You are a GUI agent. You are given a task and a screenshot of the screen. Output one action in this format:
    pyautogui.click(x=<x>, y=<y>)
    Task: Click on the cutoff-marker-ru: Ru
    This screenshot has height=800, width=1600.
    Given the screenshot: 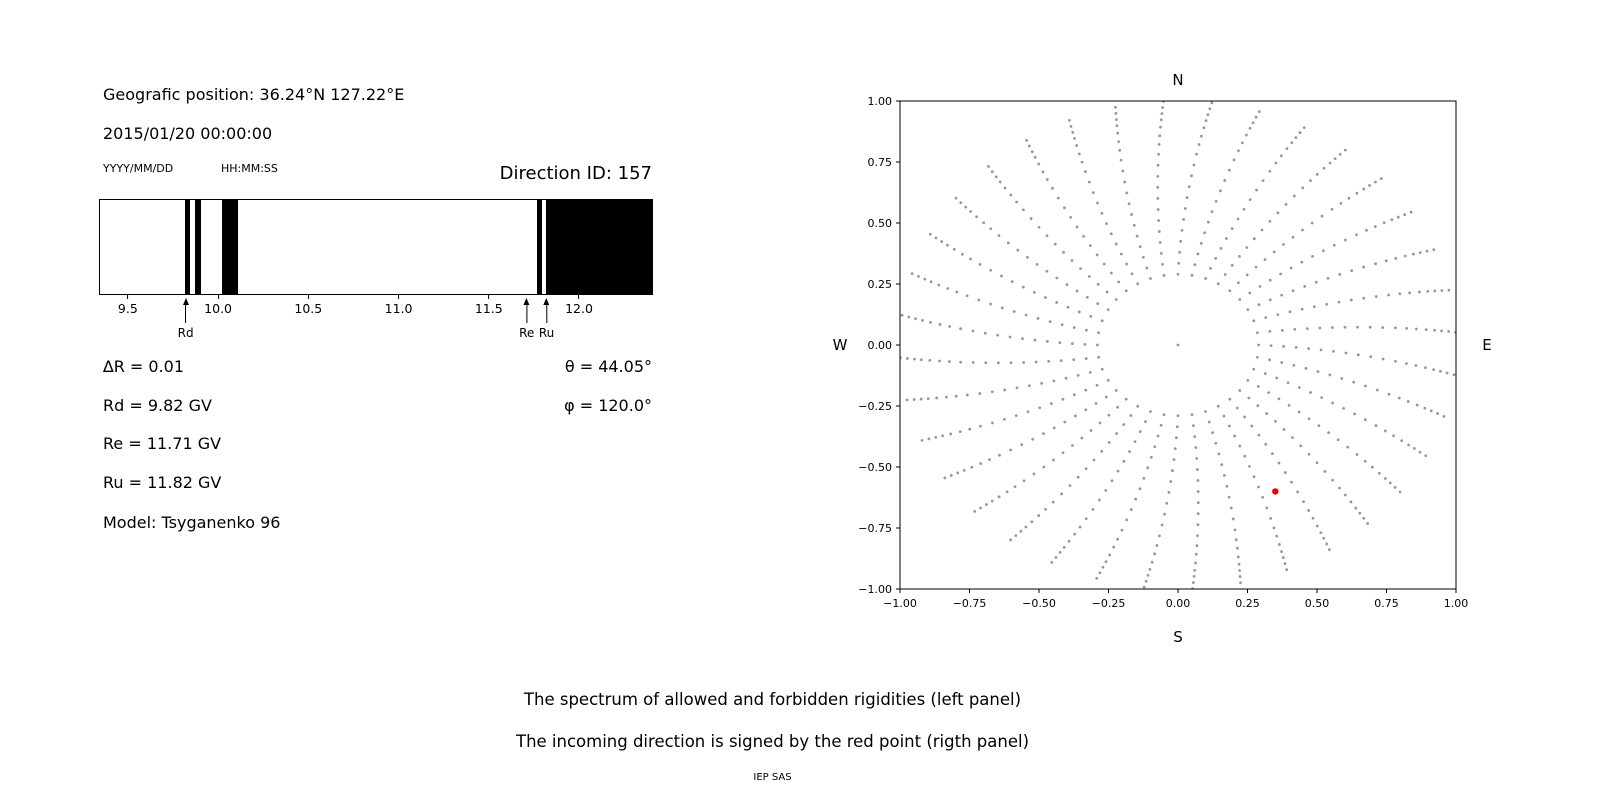 What is the action you would take?
    pyautogui.click(x=546, y=319)
    